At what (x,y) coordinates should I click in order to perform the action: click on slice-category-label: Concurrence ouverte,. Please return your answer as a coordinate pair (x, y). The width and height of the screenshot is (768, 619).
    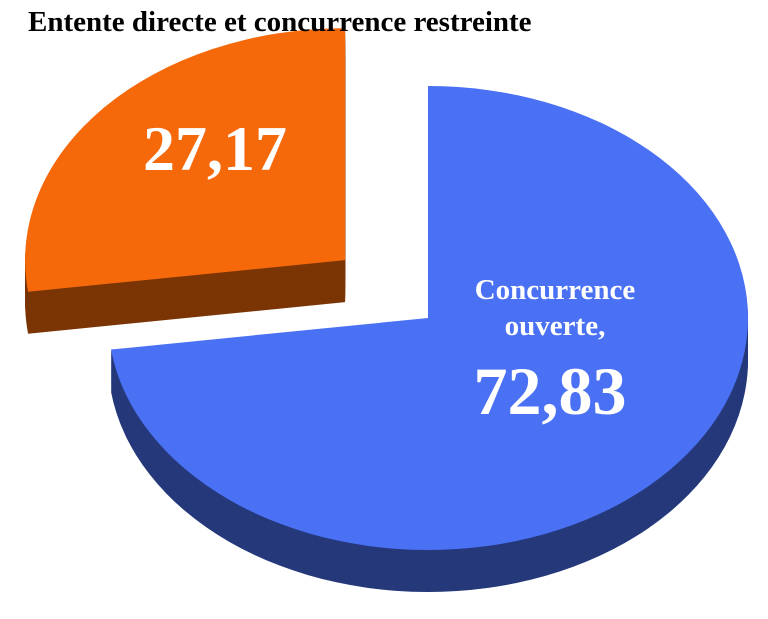
    Looking at the image, I should click on (555, 308).